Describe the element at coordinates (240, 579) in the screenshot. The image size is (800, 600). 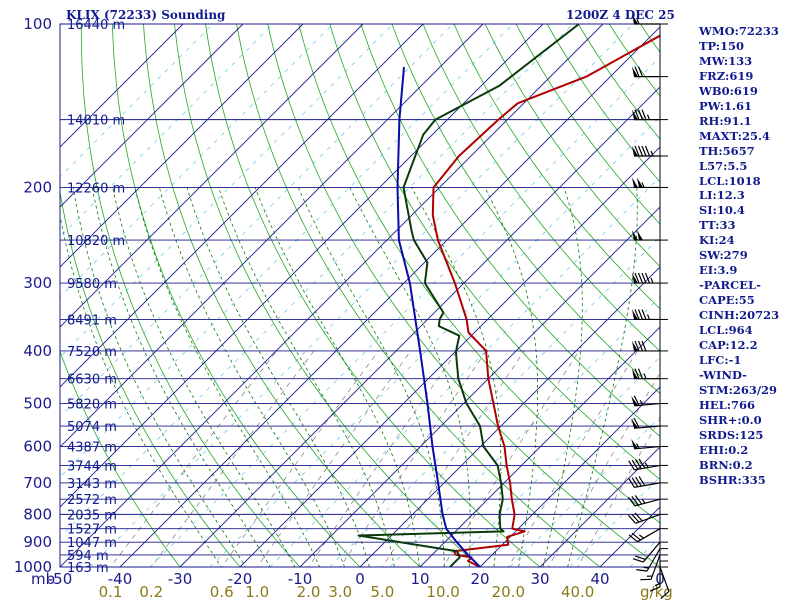
I see `temperature-tick-label: -20` at that location.